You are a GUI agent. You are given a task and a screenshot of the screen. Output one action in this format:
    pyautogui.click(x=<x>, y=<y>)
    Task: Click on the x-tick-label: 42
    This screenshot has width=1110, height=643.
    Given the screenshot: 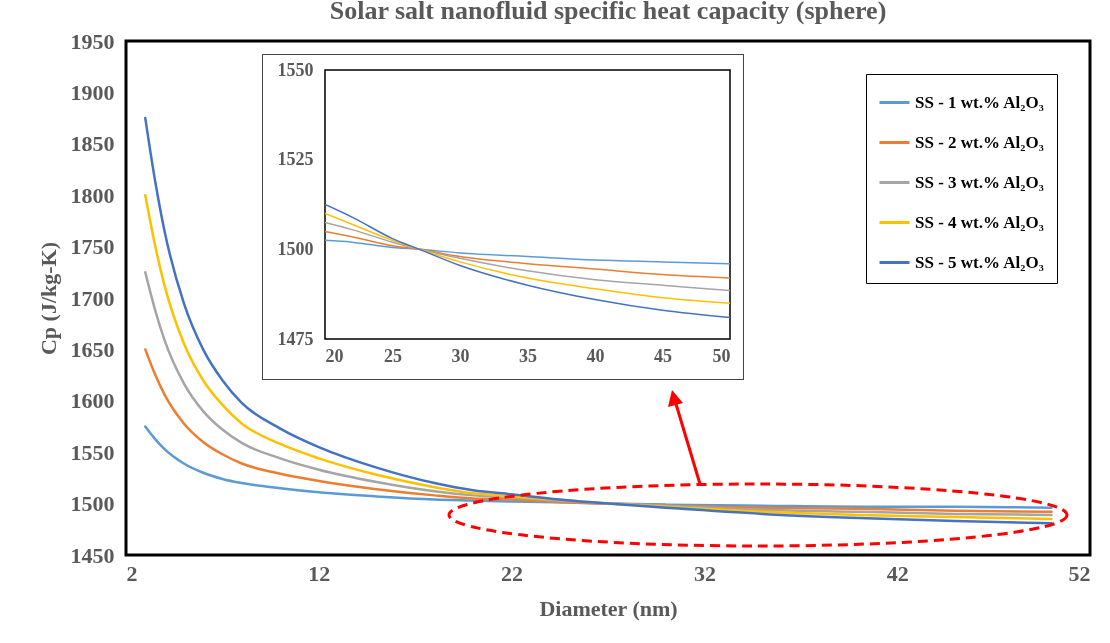 What is the action you would take?
    pyautogui.click(x=897, y=573)
    